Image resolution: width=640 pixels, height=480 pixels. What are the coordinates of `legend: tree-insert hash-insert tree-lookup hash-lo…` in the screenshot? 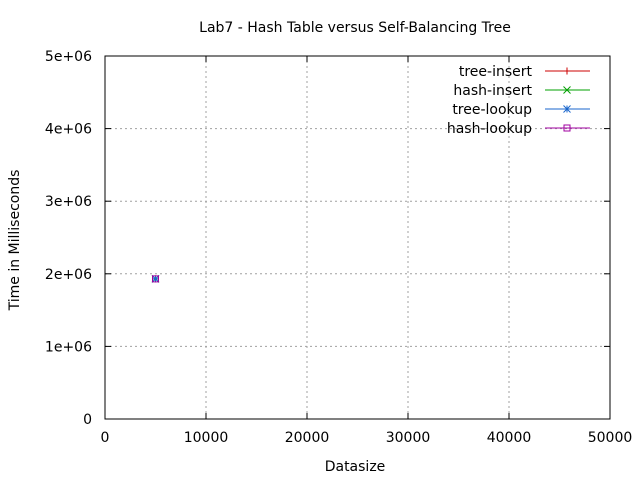 It's located at (518, 100).